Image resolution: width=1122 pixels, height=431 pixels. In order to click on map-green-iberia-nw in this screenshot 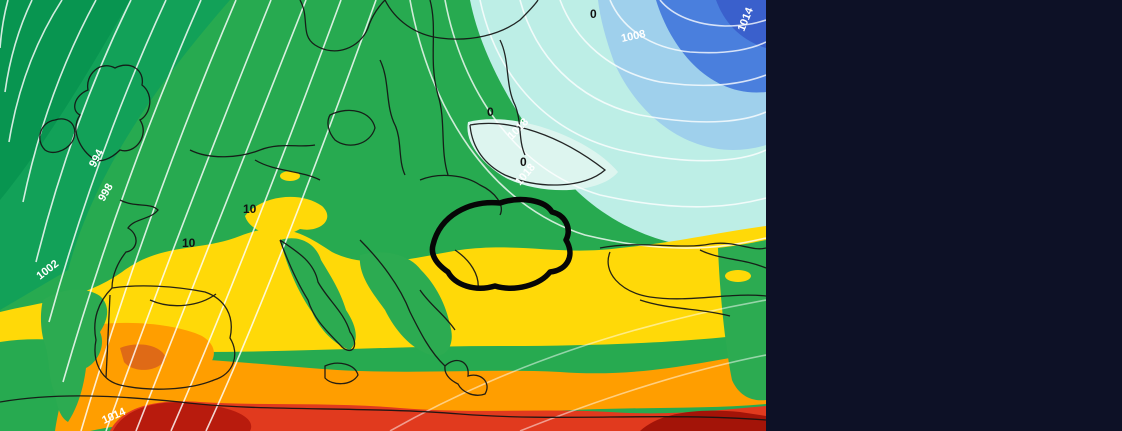, I will do `click(74, 355)`.